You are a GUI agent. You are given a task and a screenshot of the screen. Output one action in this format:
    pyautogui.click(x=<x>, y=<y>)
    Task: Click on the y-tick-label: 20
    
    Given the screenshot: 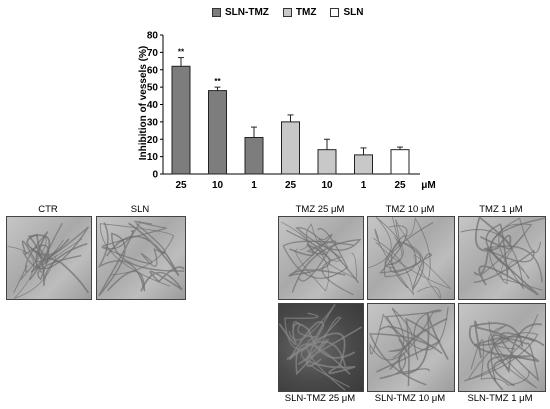 What is the action you would take?
    pyautogui.click(x=153, y=140)
    